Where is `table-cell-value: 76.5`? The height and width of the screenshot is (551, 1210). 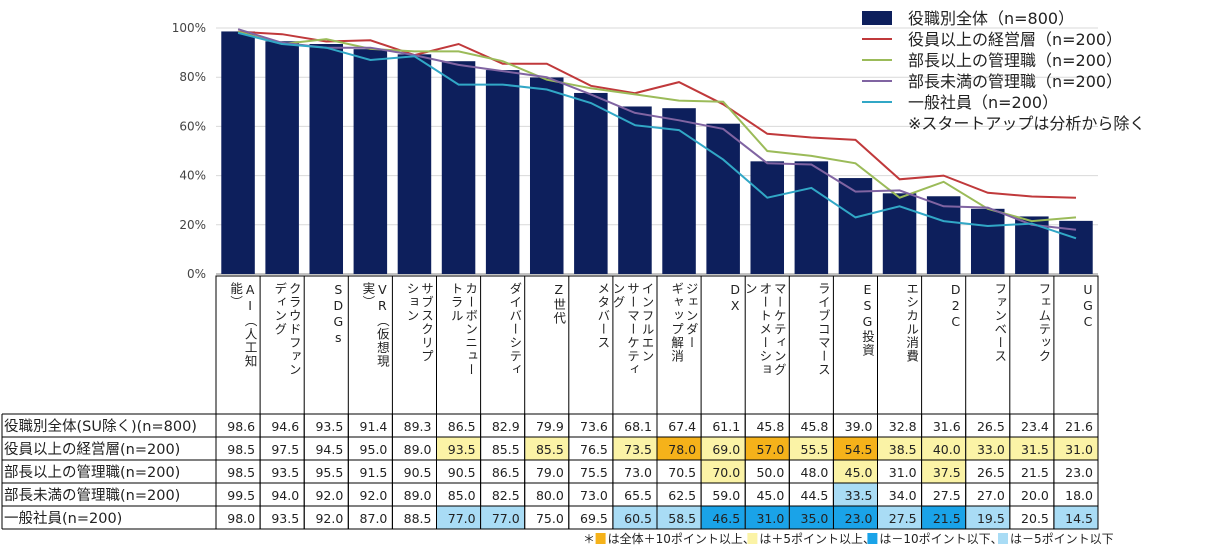 table-cell-value: 76.5 is located at coordinates (594, 449).